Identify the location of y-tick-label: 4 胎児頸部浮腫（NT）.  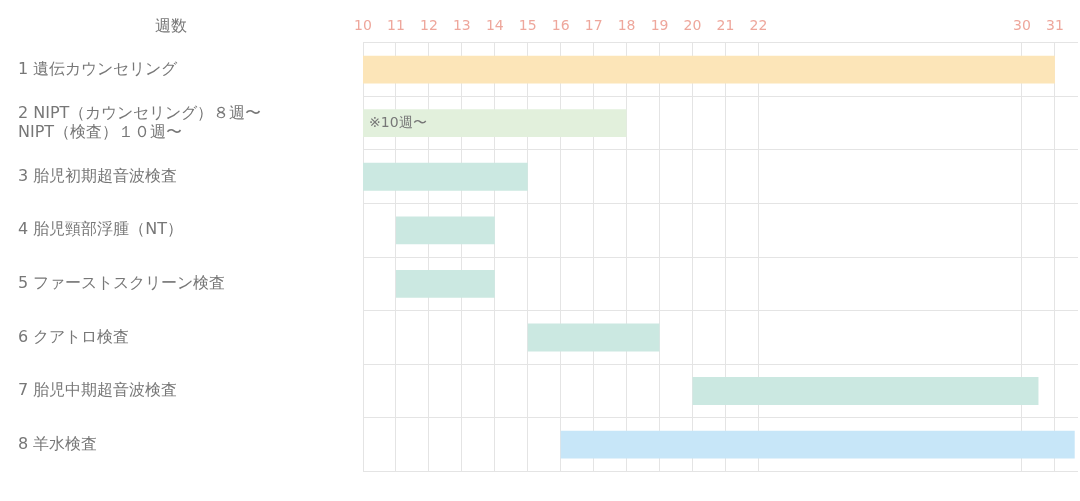
(101, 229).